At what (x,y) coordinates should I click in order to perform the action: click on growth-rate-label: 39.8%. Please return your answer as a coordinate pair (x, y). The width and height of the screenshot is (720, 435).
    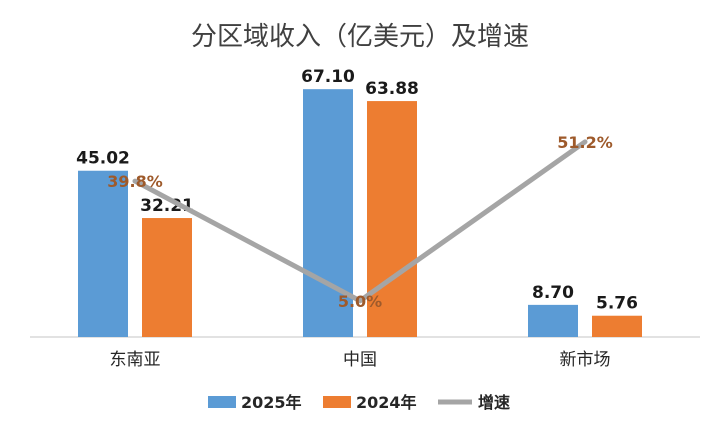
    Looking at the image, I should click on (135, 181).